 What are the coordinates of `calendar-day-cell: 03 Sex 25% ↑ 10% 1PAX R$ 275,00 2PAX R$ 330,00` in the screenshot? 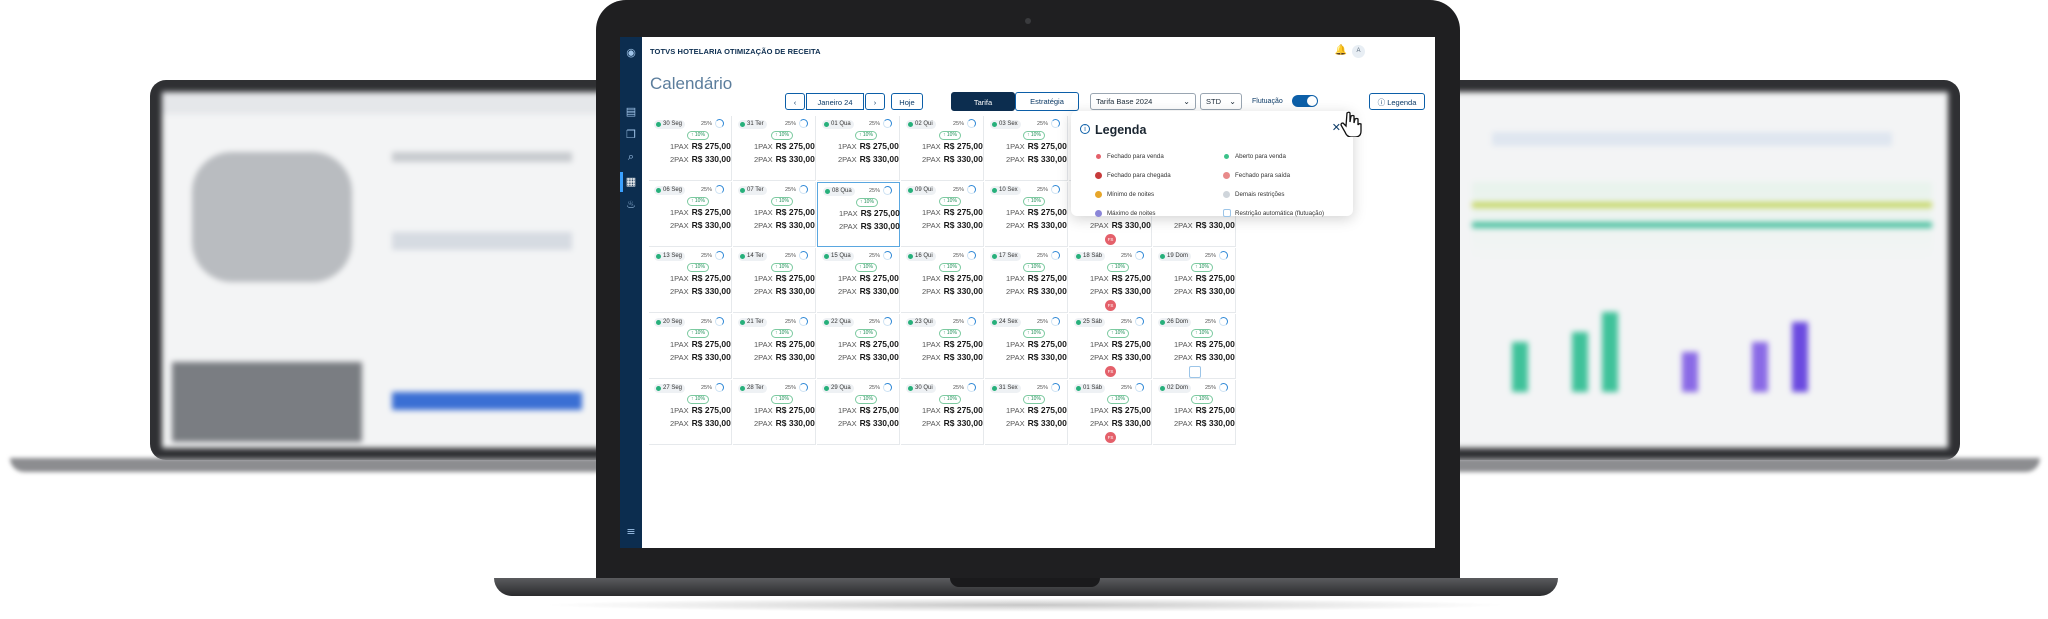 It's located at (1026, 148).